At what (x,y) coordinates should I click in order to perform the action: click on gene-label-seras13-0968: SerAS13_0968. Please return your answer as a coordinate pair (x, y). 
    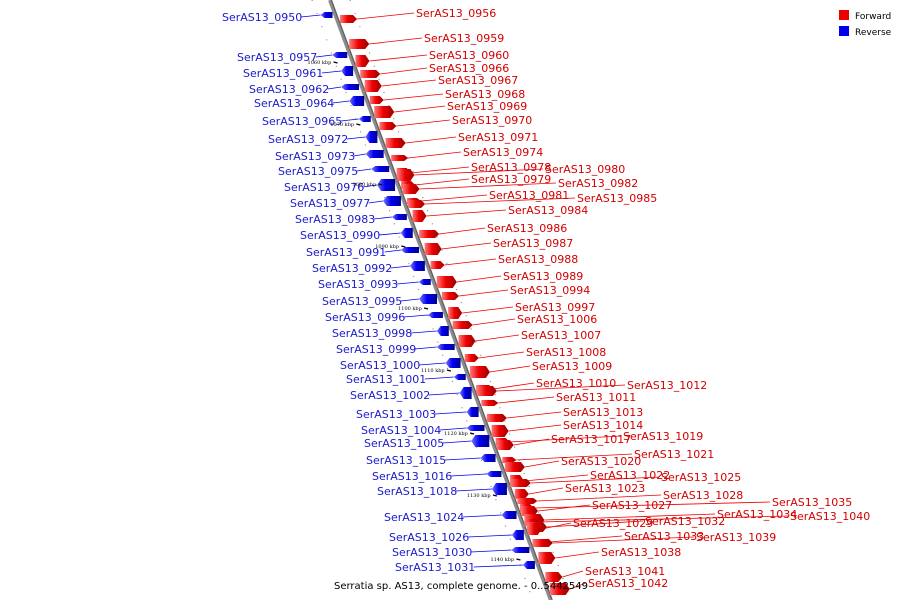
    Looking at the image, I should click on (485, 94).